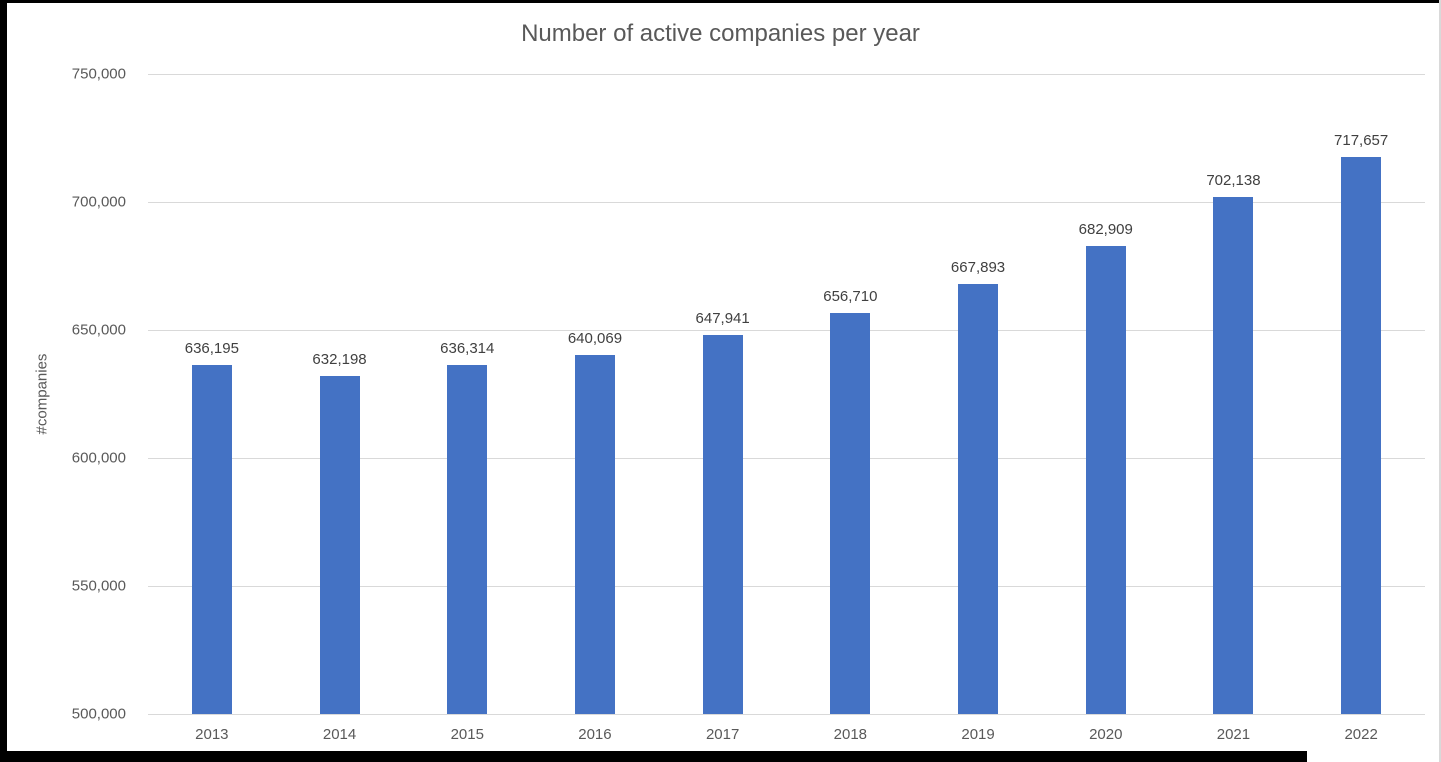  What do you see at coordinates (722, 319) in the screenshot?
I see `bar-value-label: 647,941` at bounding box center [722, 319].